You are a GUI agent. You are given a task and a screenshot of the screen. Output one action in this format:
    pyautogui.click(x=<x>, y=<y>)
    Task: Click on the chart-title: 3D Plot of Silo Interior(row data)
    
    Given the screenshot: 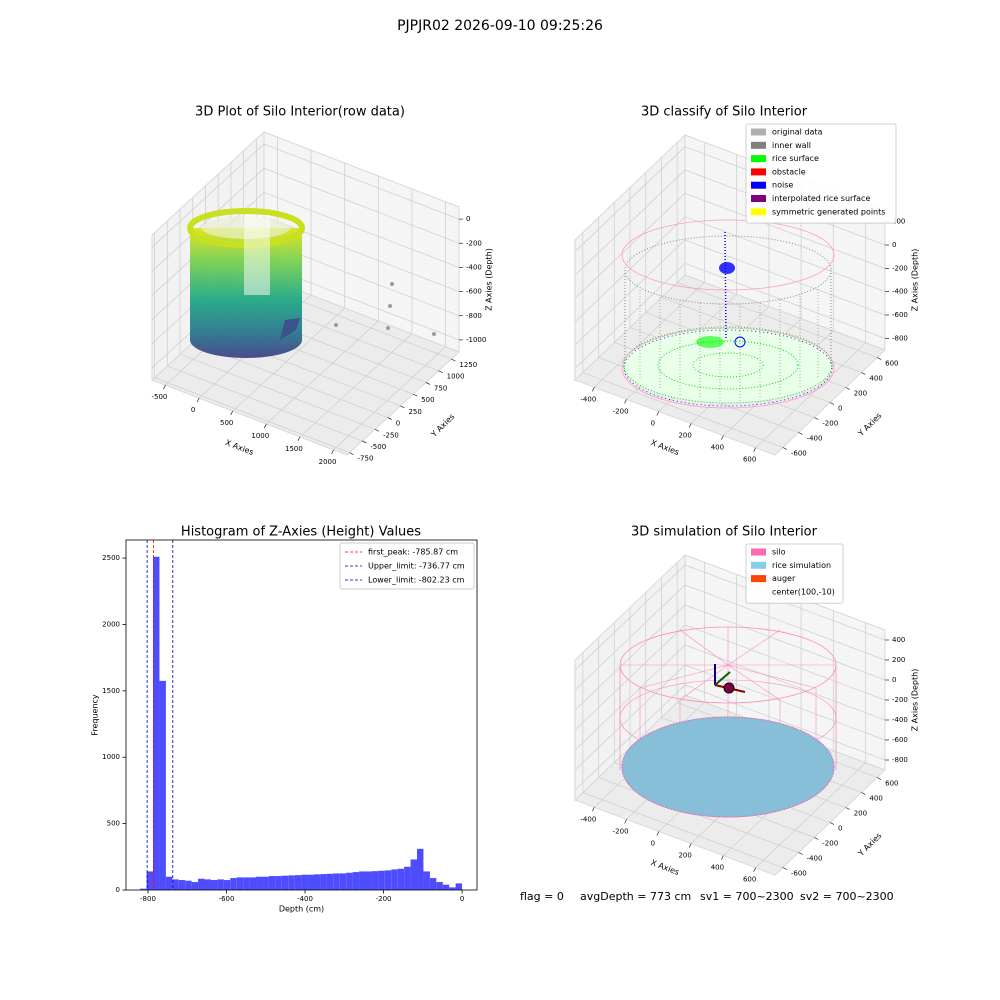 What is the action you would take?
    pyautogui.click(x=300, y=112)
    